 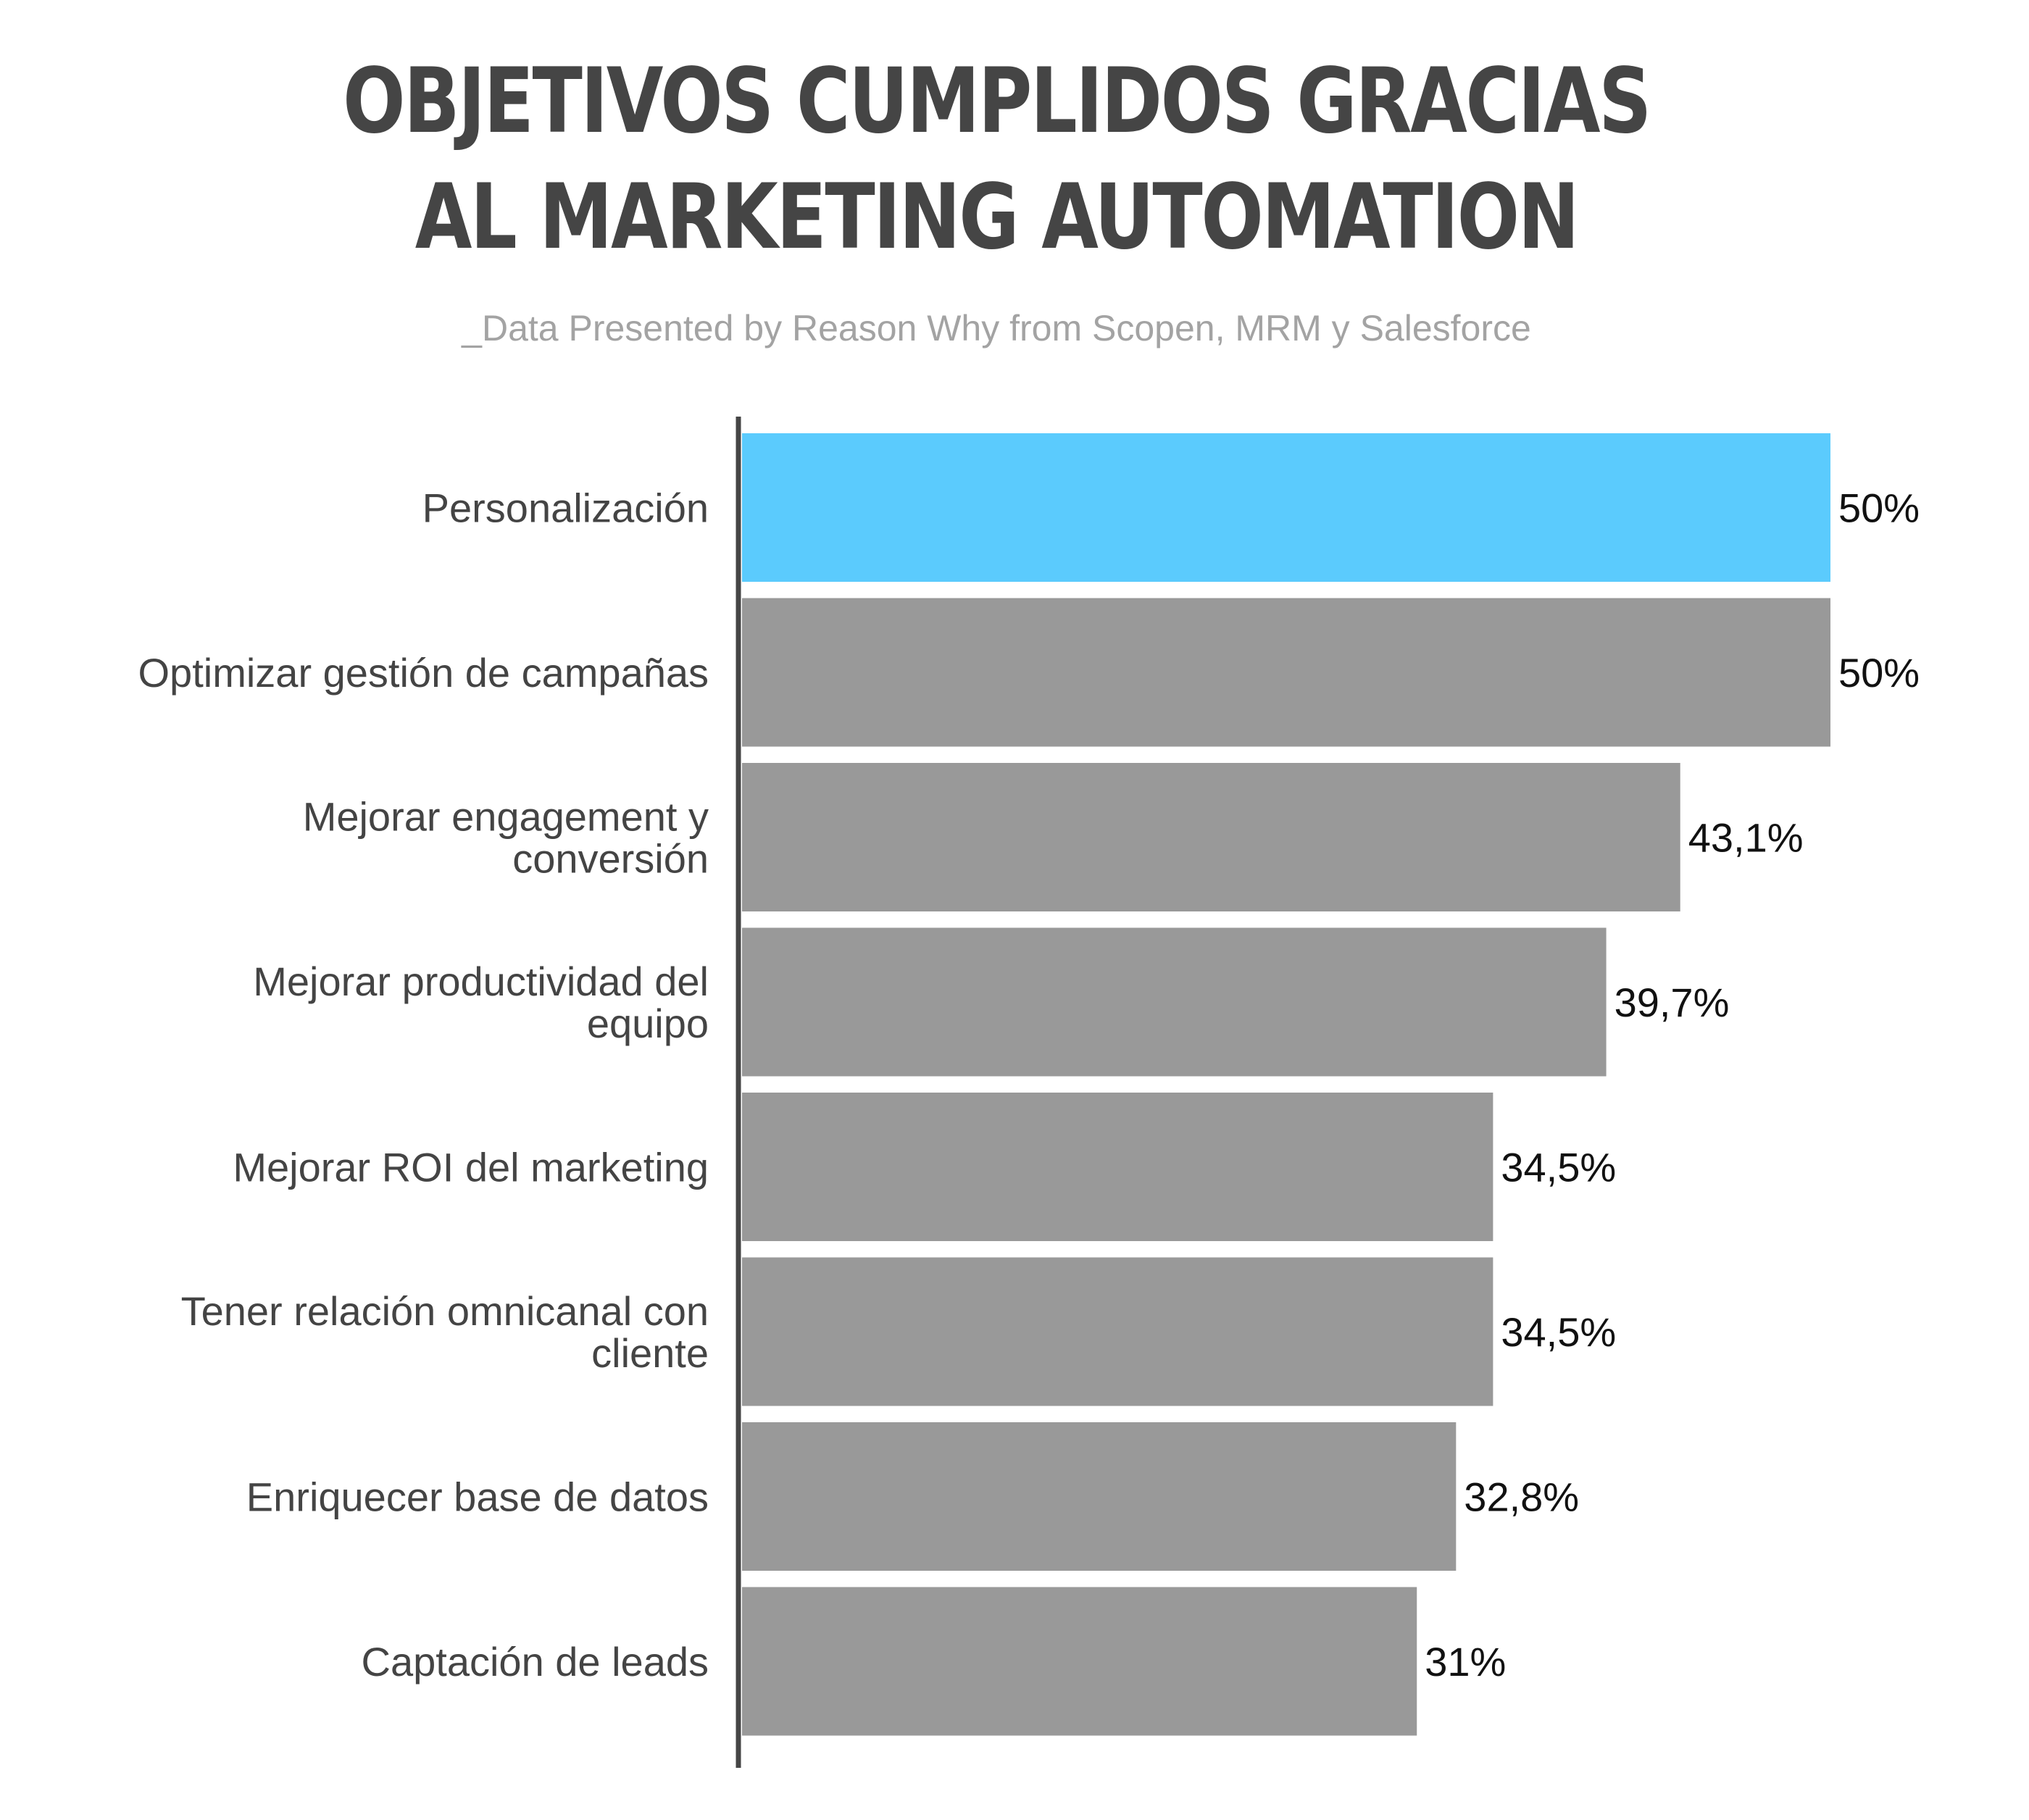 What do you see at coordinates (471, 1167) in the screenshot?
I see `category-label-5: Mejorar ROI del marketing` at bounding box center [471, 1167].